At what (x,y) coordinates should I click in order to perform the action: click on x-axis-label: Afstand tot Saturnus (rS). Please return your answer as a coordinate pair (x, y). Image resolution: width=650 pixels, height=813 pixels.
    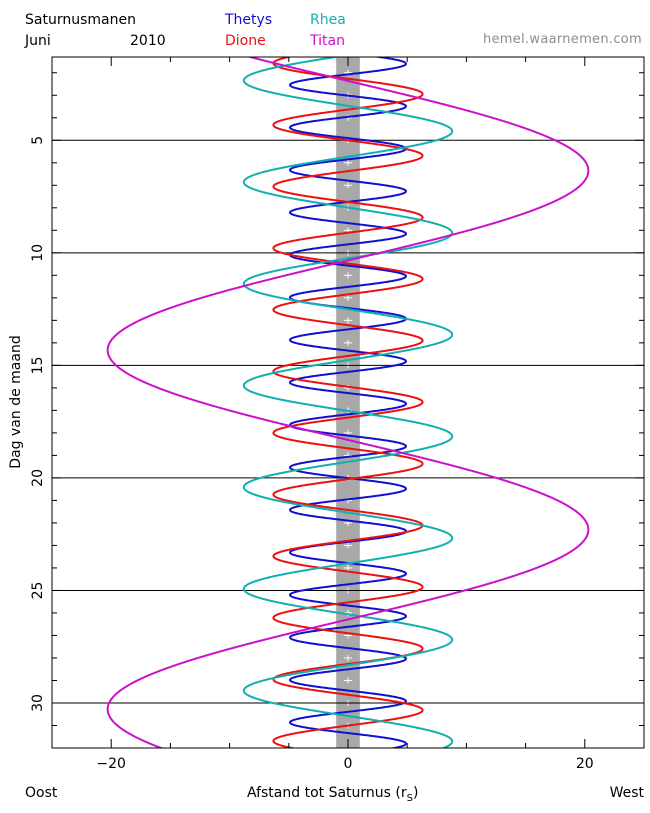
    Looking at the image, I should click on (332, 794).